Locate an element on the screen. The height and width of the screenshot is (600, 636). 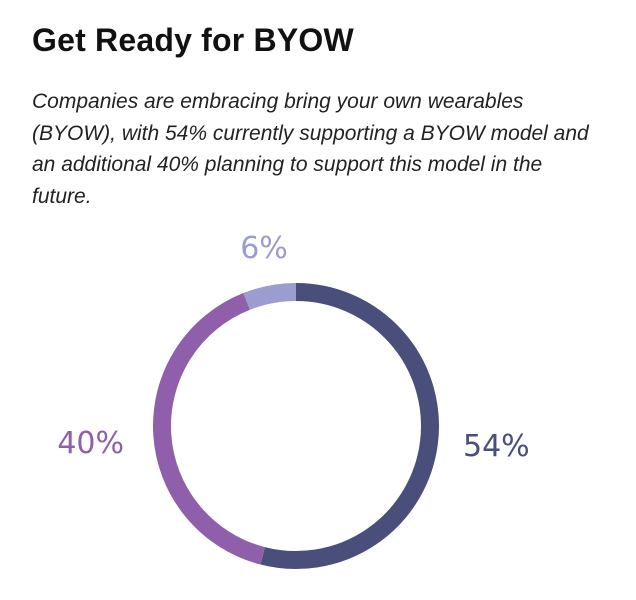
page-title: Get Ready for BYOW is located at coordinates (193, 40).